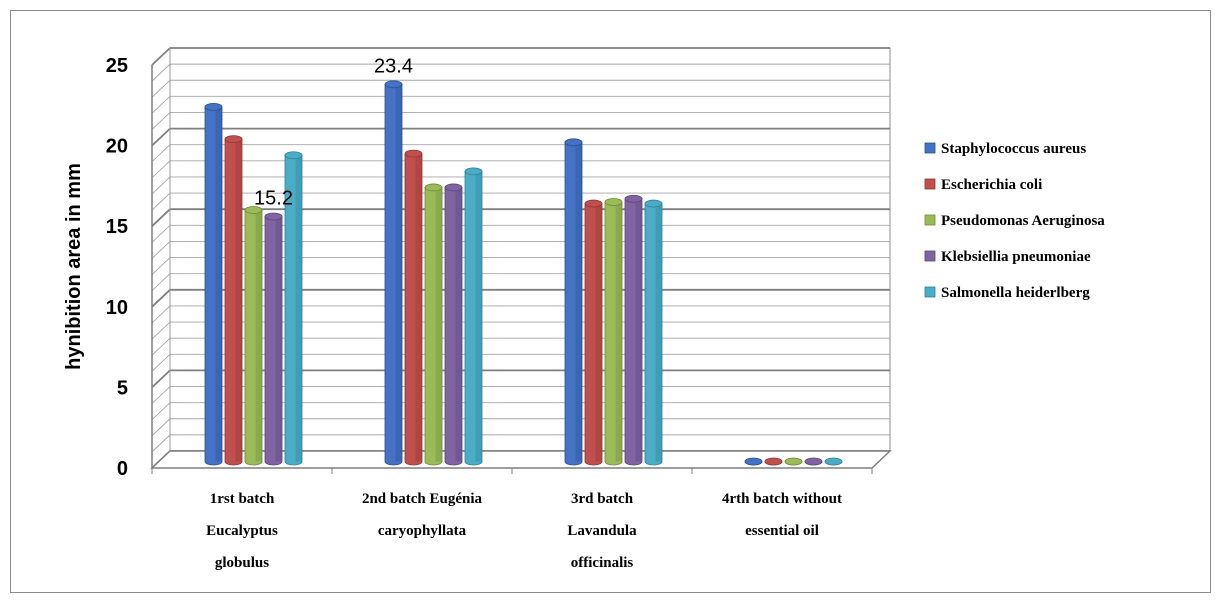 The image size is (1222, 604). Describe the element at coordinates (422, 531) in the screenshot. I see `x-category-label: caryophyllata` at that location.